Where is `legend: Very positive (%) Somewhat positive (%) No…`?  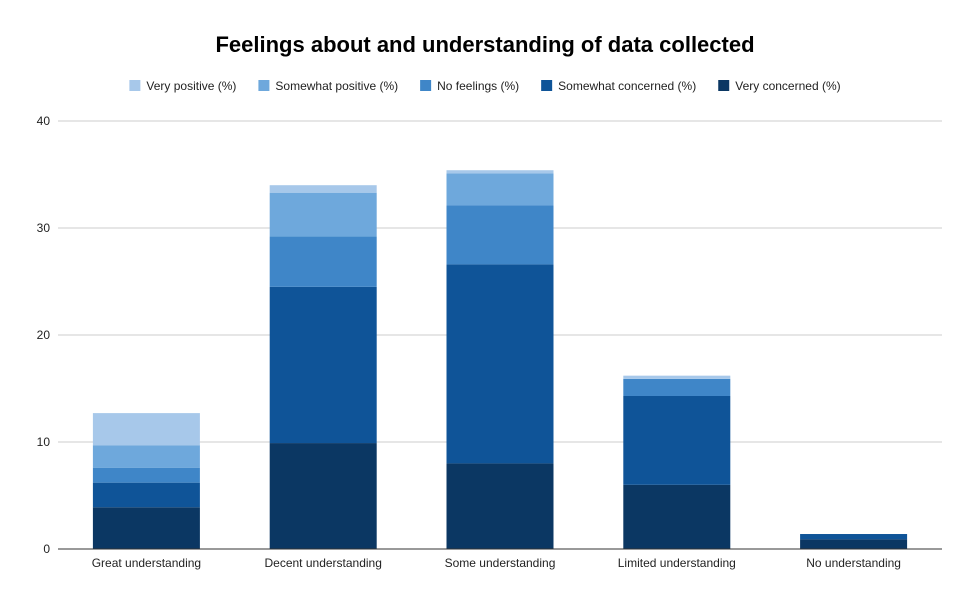
legend: Very positive (%) Somewhat positive (%) No… is located at coordinates (485, 86).